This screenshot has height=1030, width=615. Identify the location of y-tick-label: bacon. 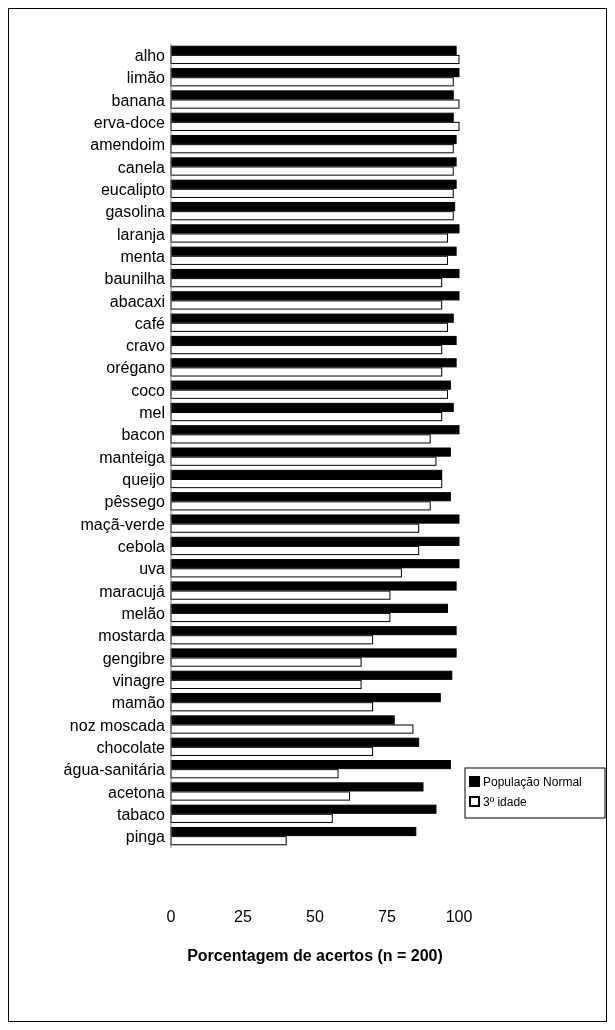
(143, 435).